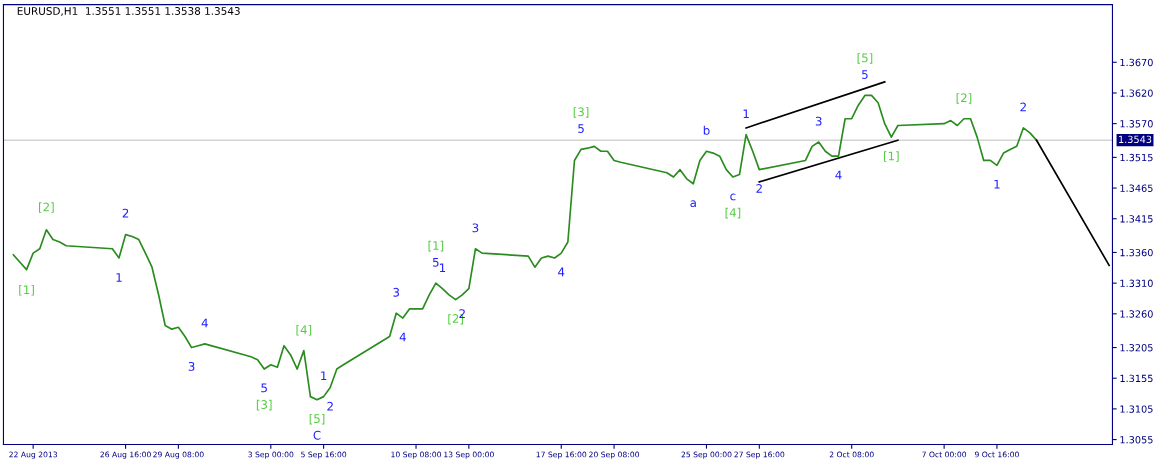 Image resolution: width=1154 pixels, height=463 pixels. Describe the element at coordinates (317, 435) in the screenshot. I see `annotation: C` at that location.